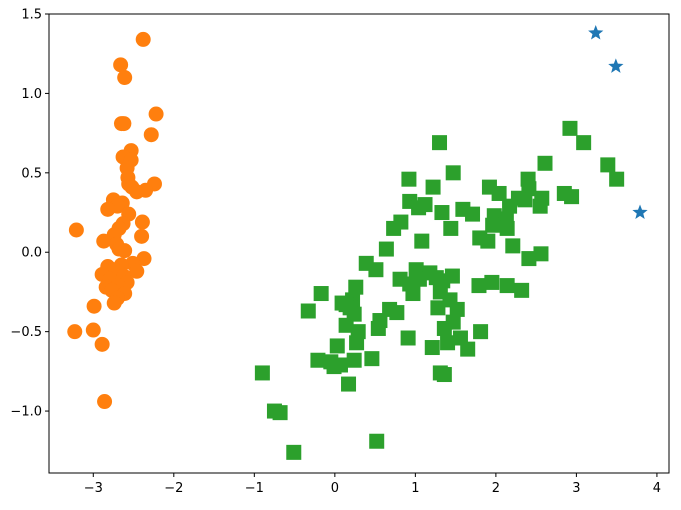  What do you see at coordinates (31, 173) in the screenshot?
I see `y-tick-label: 0.5` at bounding box center [31, 173].